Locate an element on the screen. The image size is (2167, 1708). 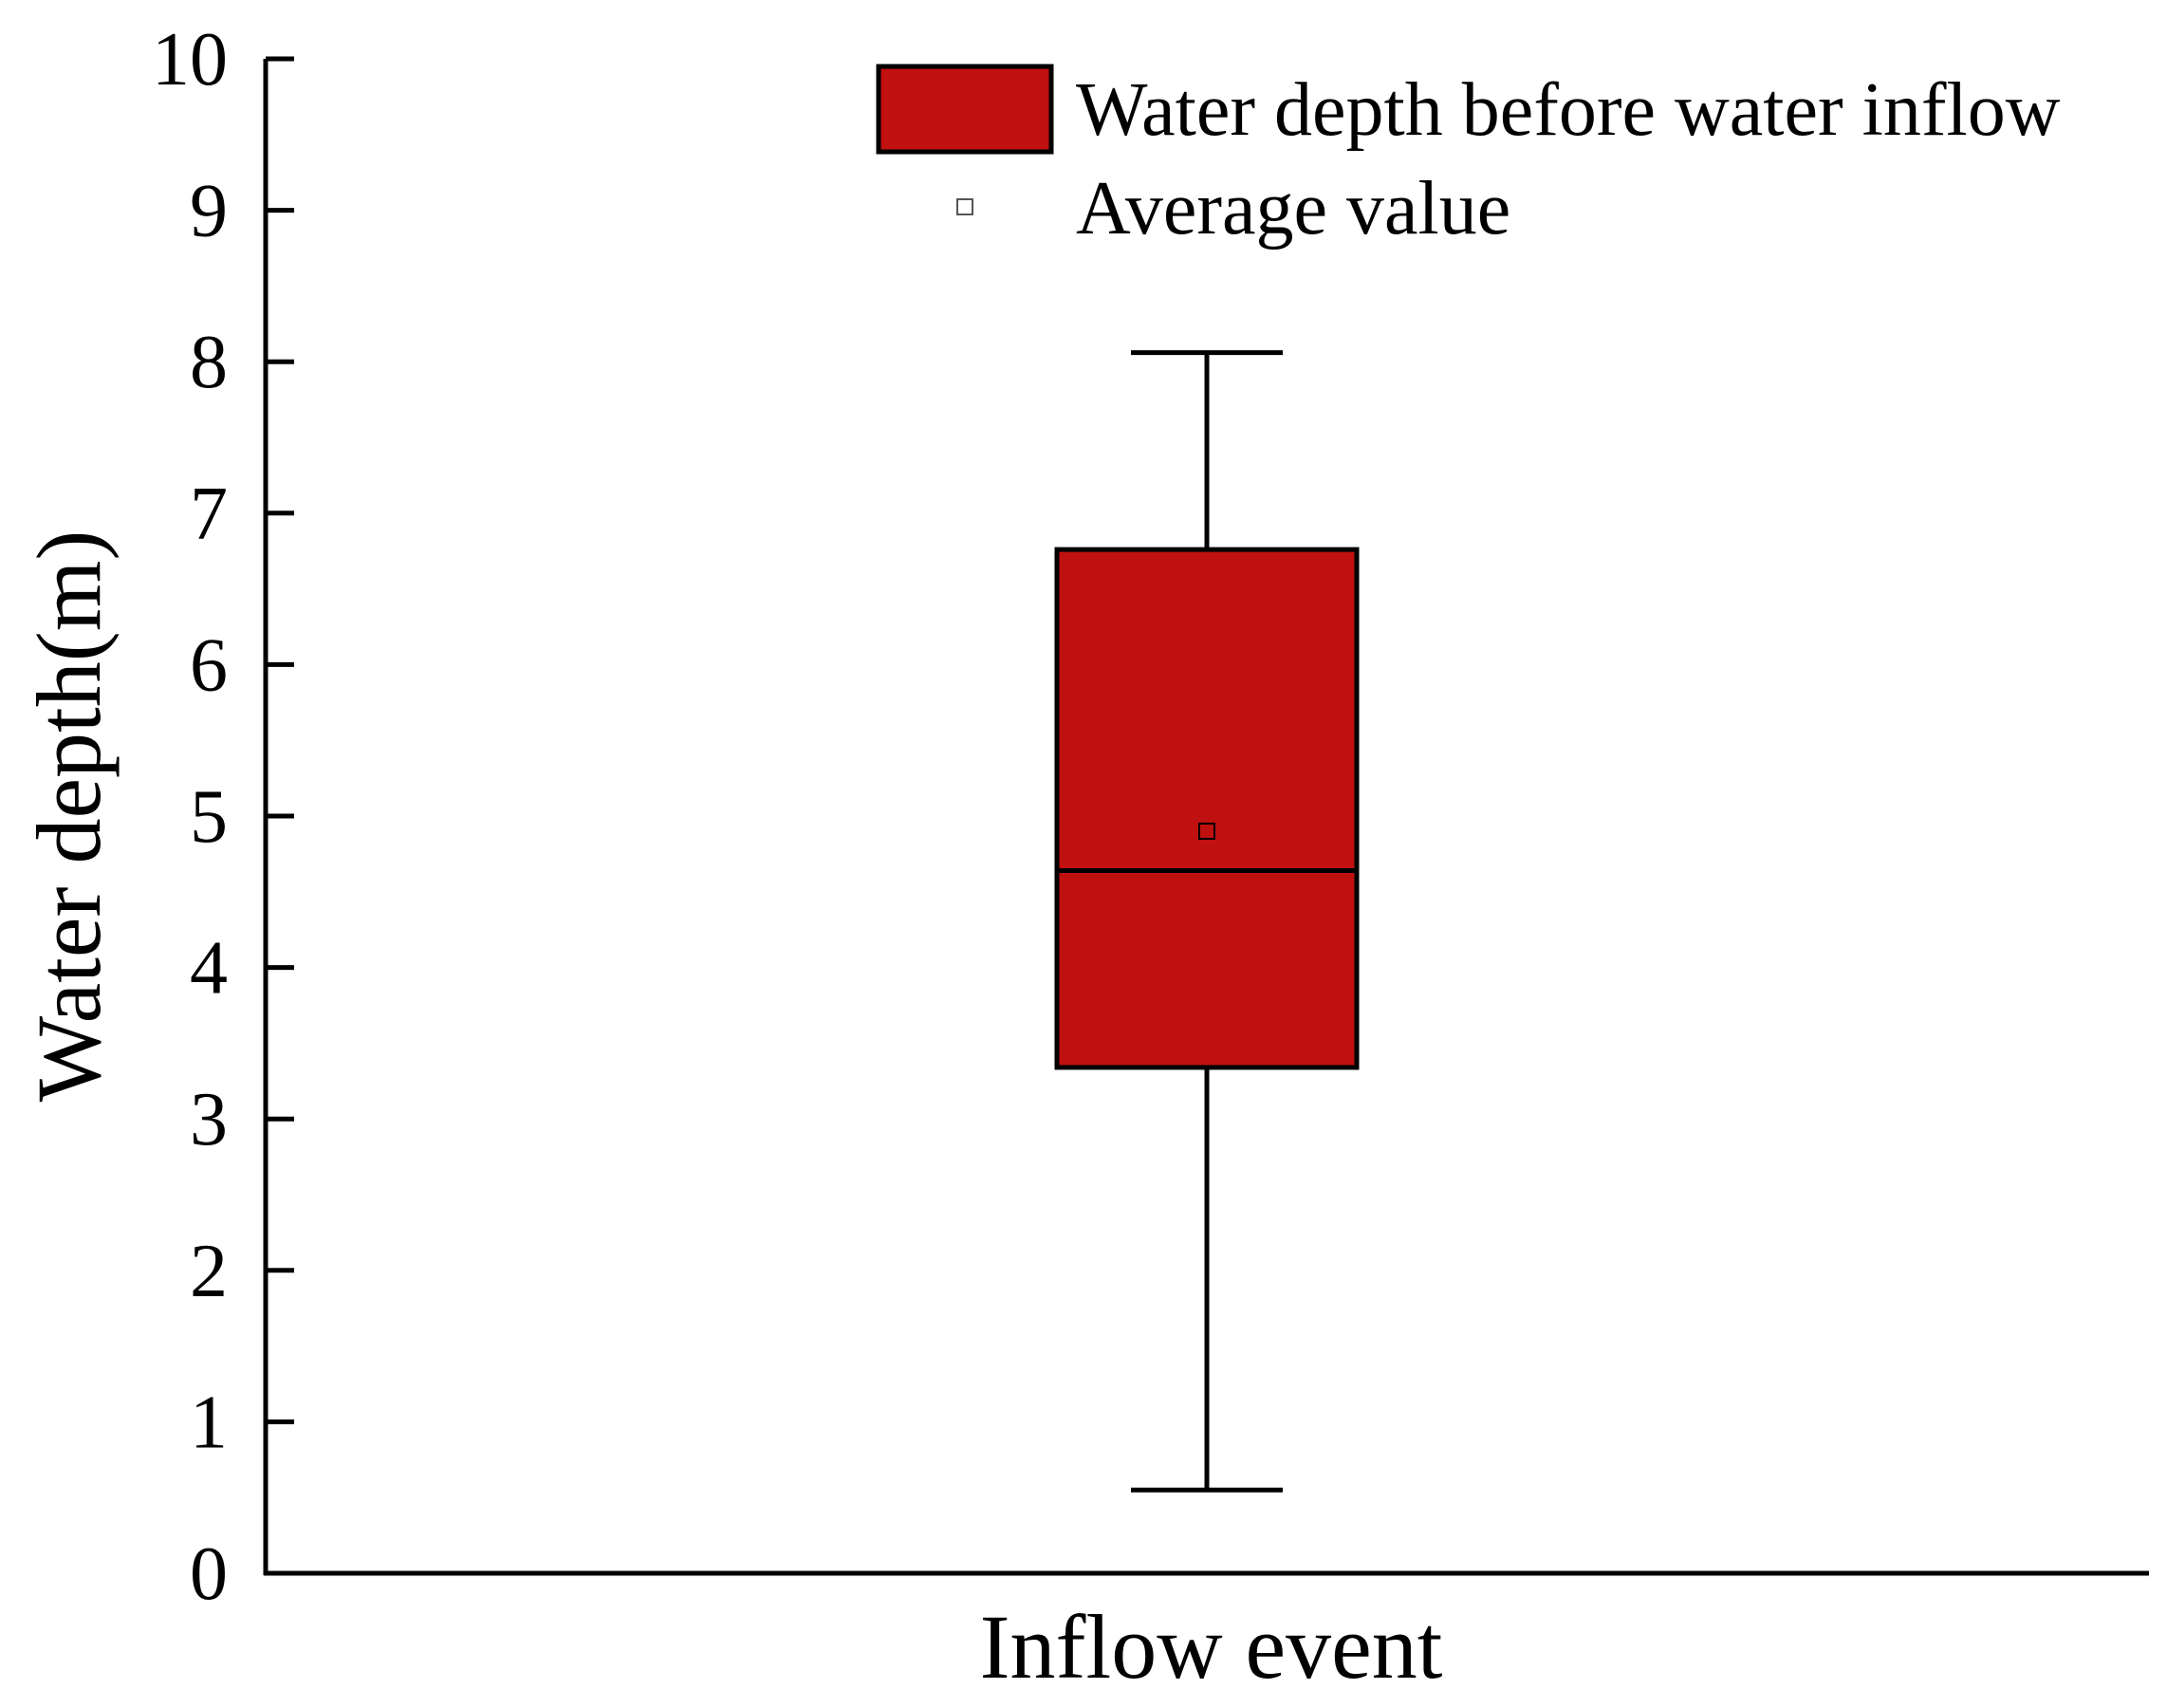
legend-mean-swatch is located at coordinates (964, 207).